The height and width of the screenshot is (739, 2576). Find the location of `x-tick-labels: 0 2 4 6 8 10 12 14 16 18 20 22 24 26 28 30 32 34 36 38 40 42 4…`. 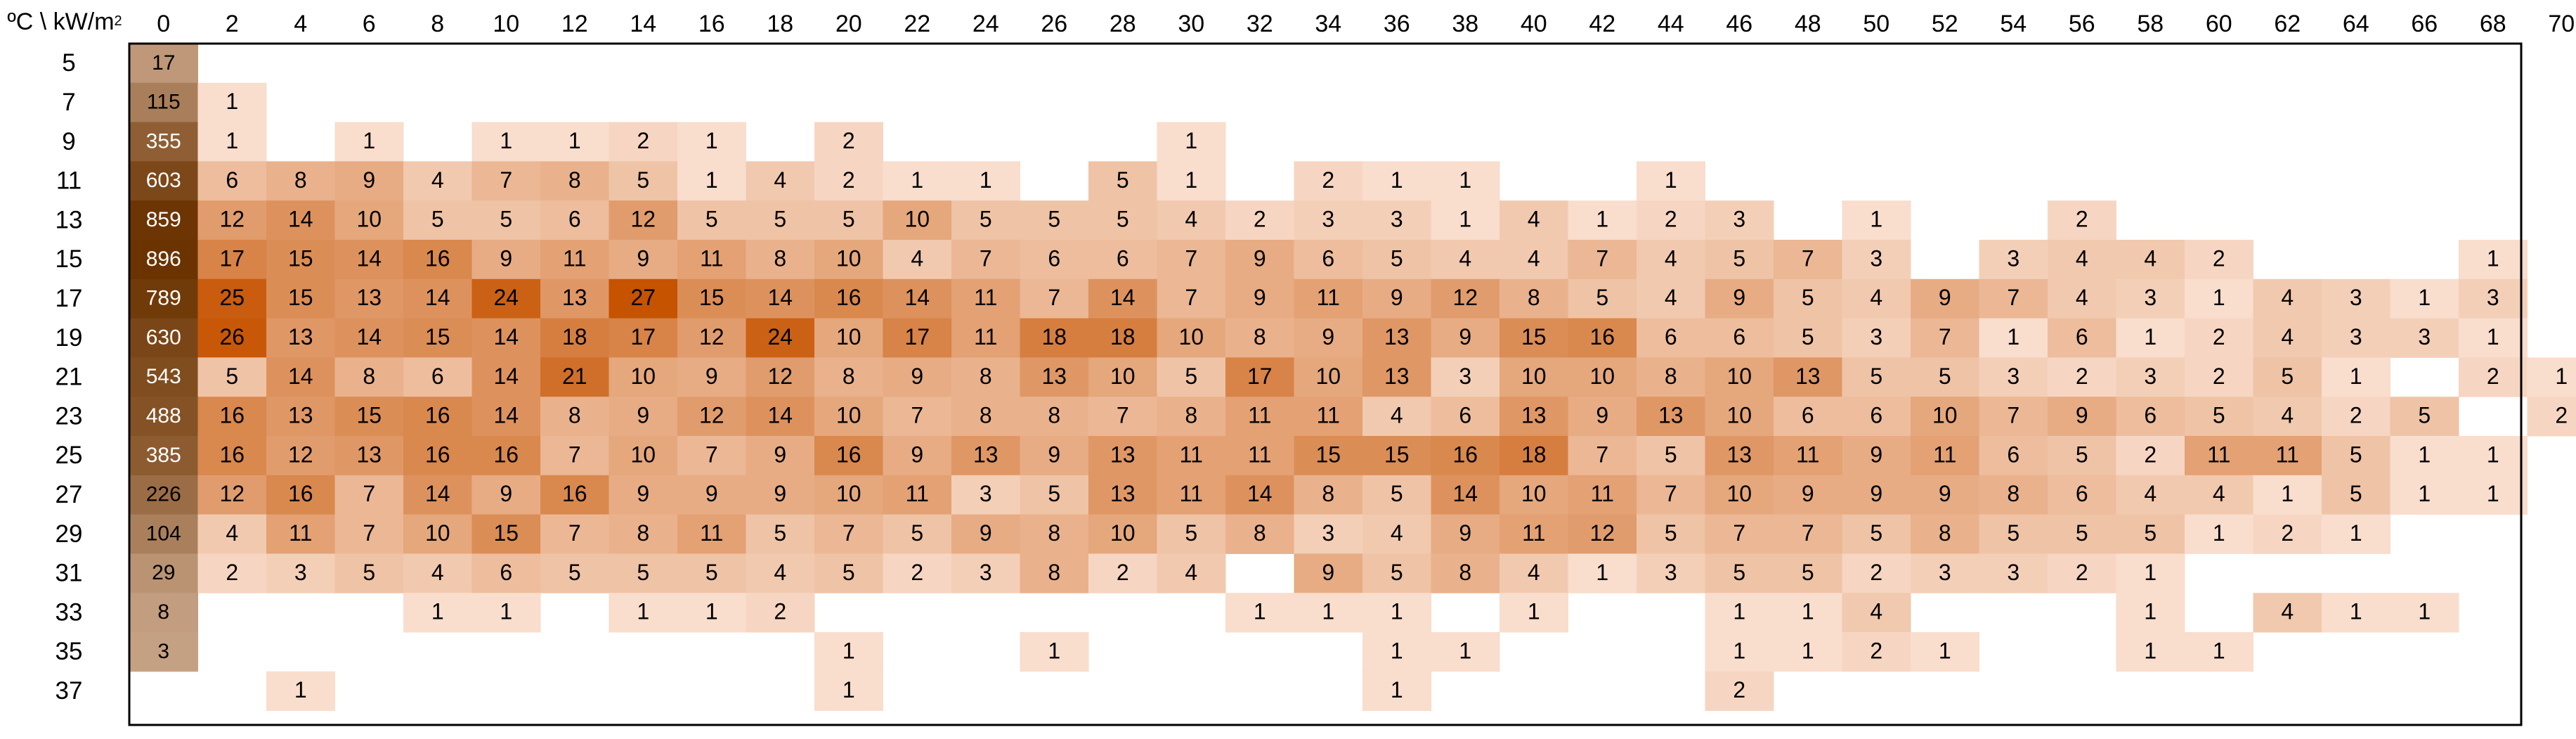

x-tick-labels: 0 2 4 6 8 10 12 14 16 18 20 22 24 26 28 30 32 34 36 38 40 42 4… is located at coordinates (1366, 24).